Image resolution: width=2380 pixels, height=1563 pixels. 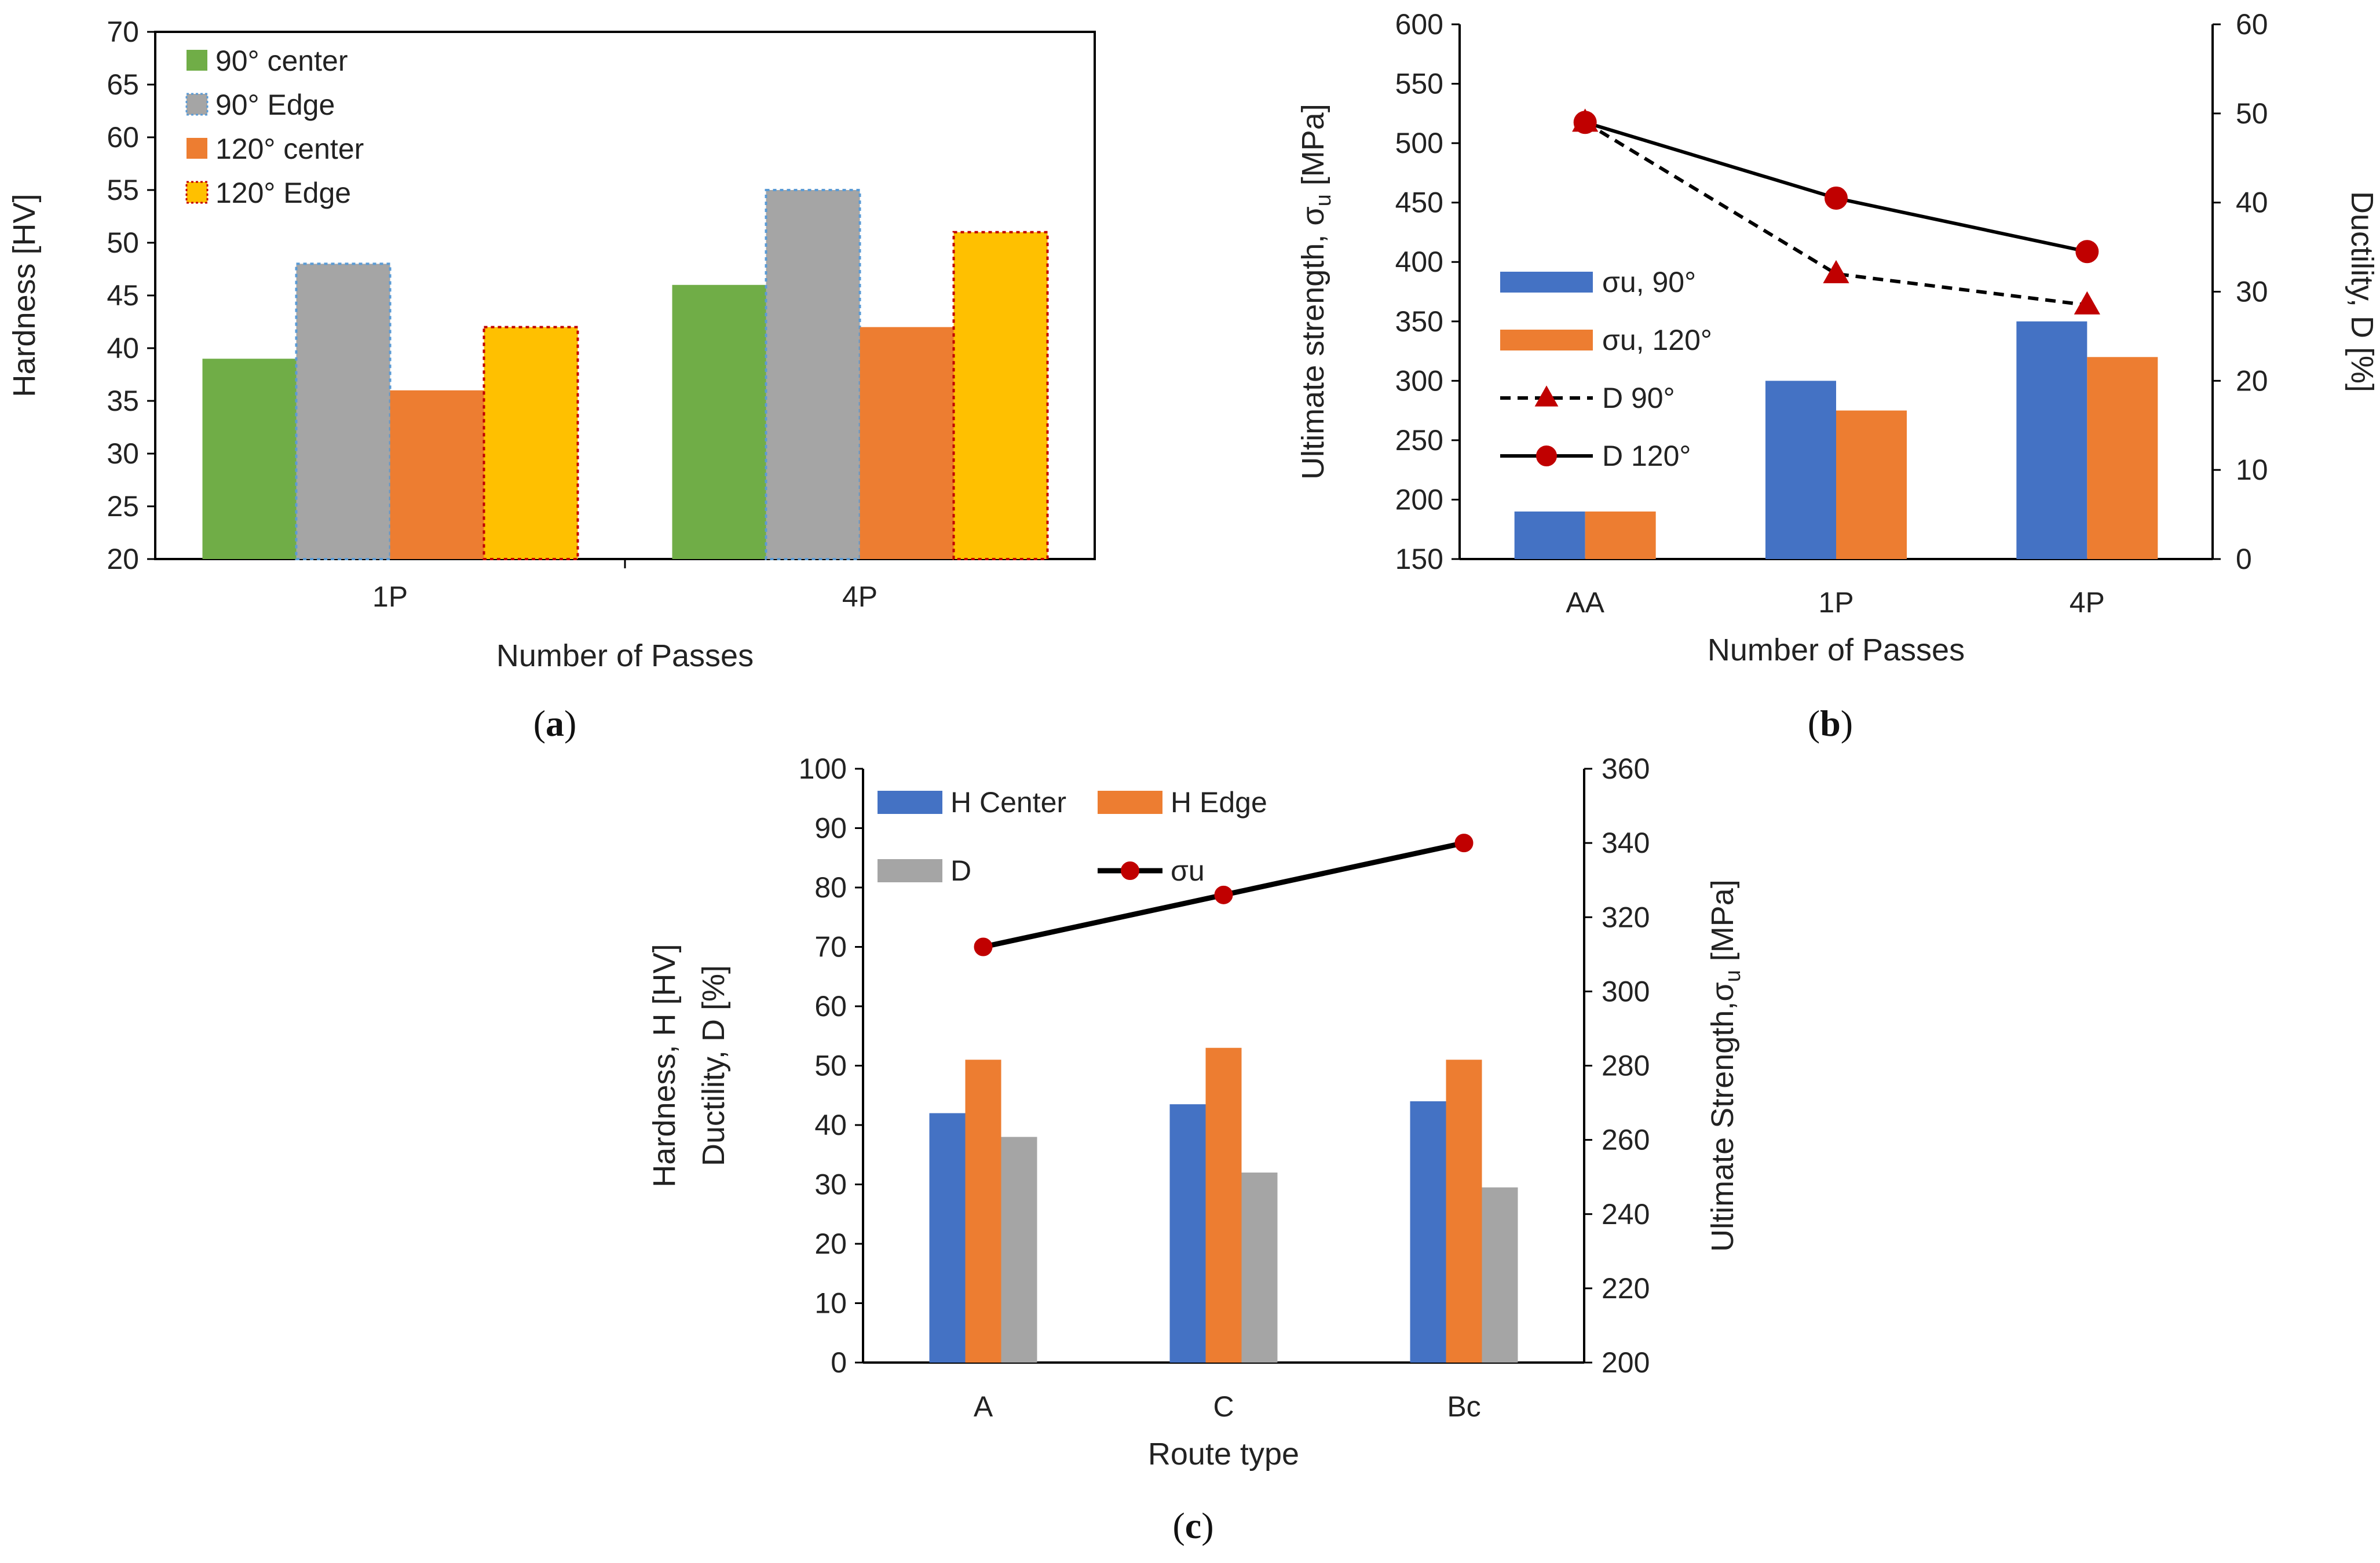 What do you see at coordinates (1419, 24) in the screenshot?
I see `y-tick-label-left: 600` at bounding box center [1419, 24].